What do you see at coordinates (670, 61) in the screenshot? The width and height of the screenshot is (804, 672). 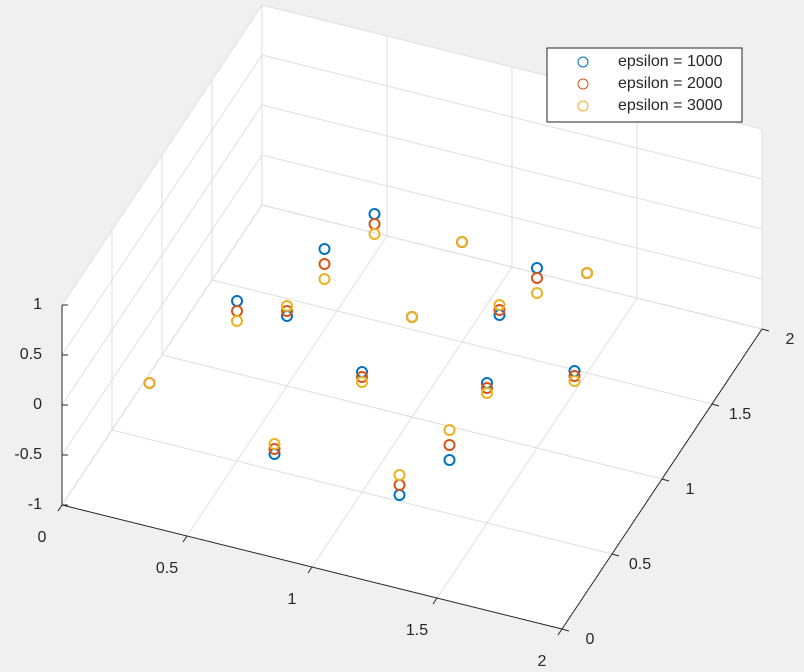 I see `legend-label: epsilon = 1000` at bounding box center [670, 61].